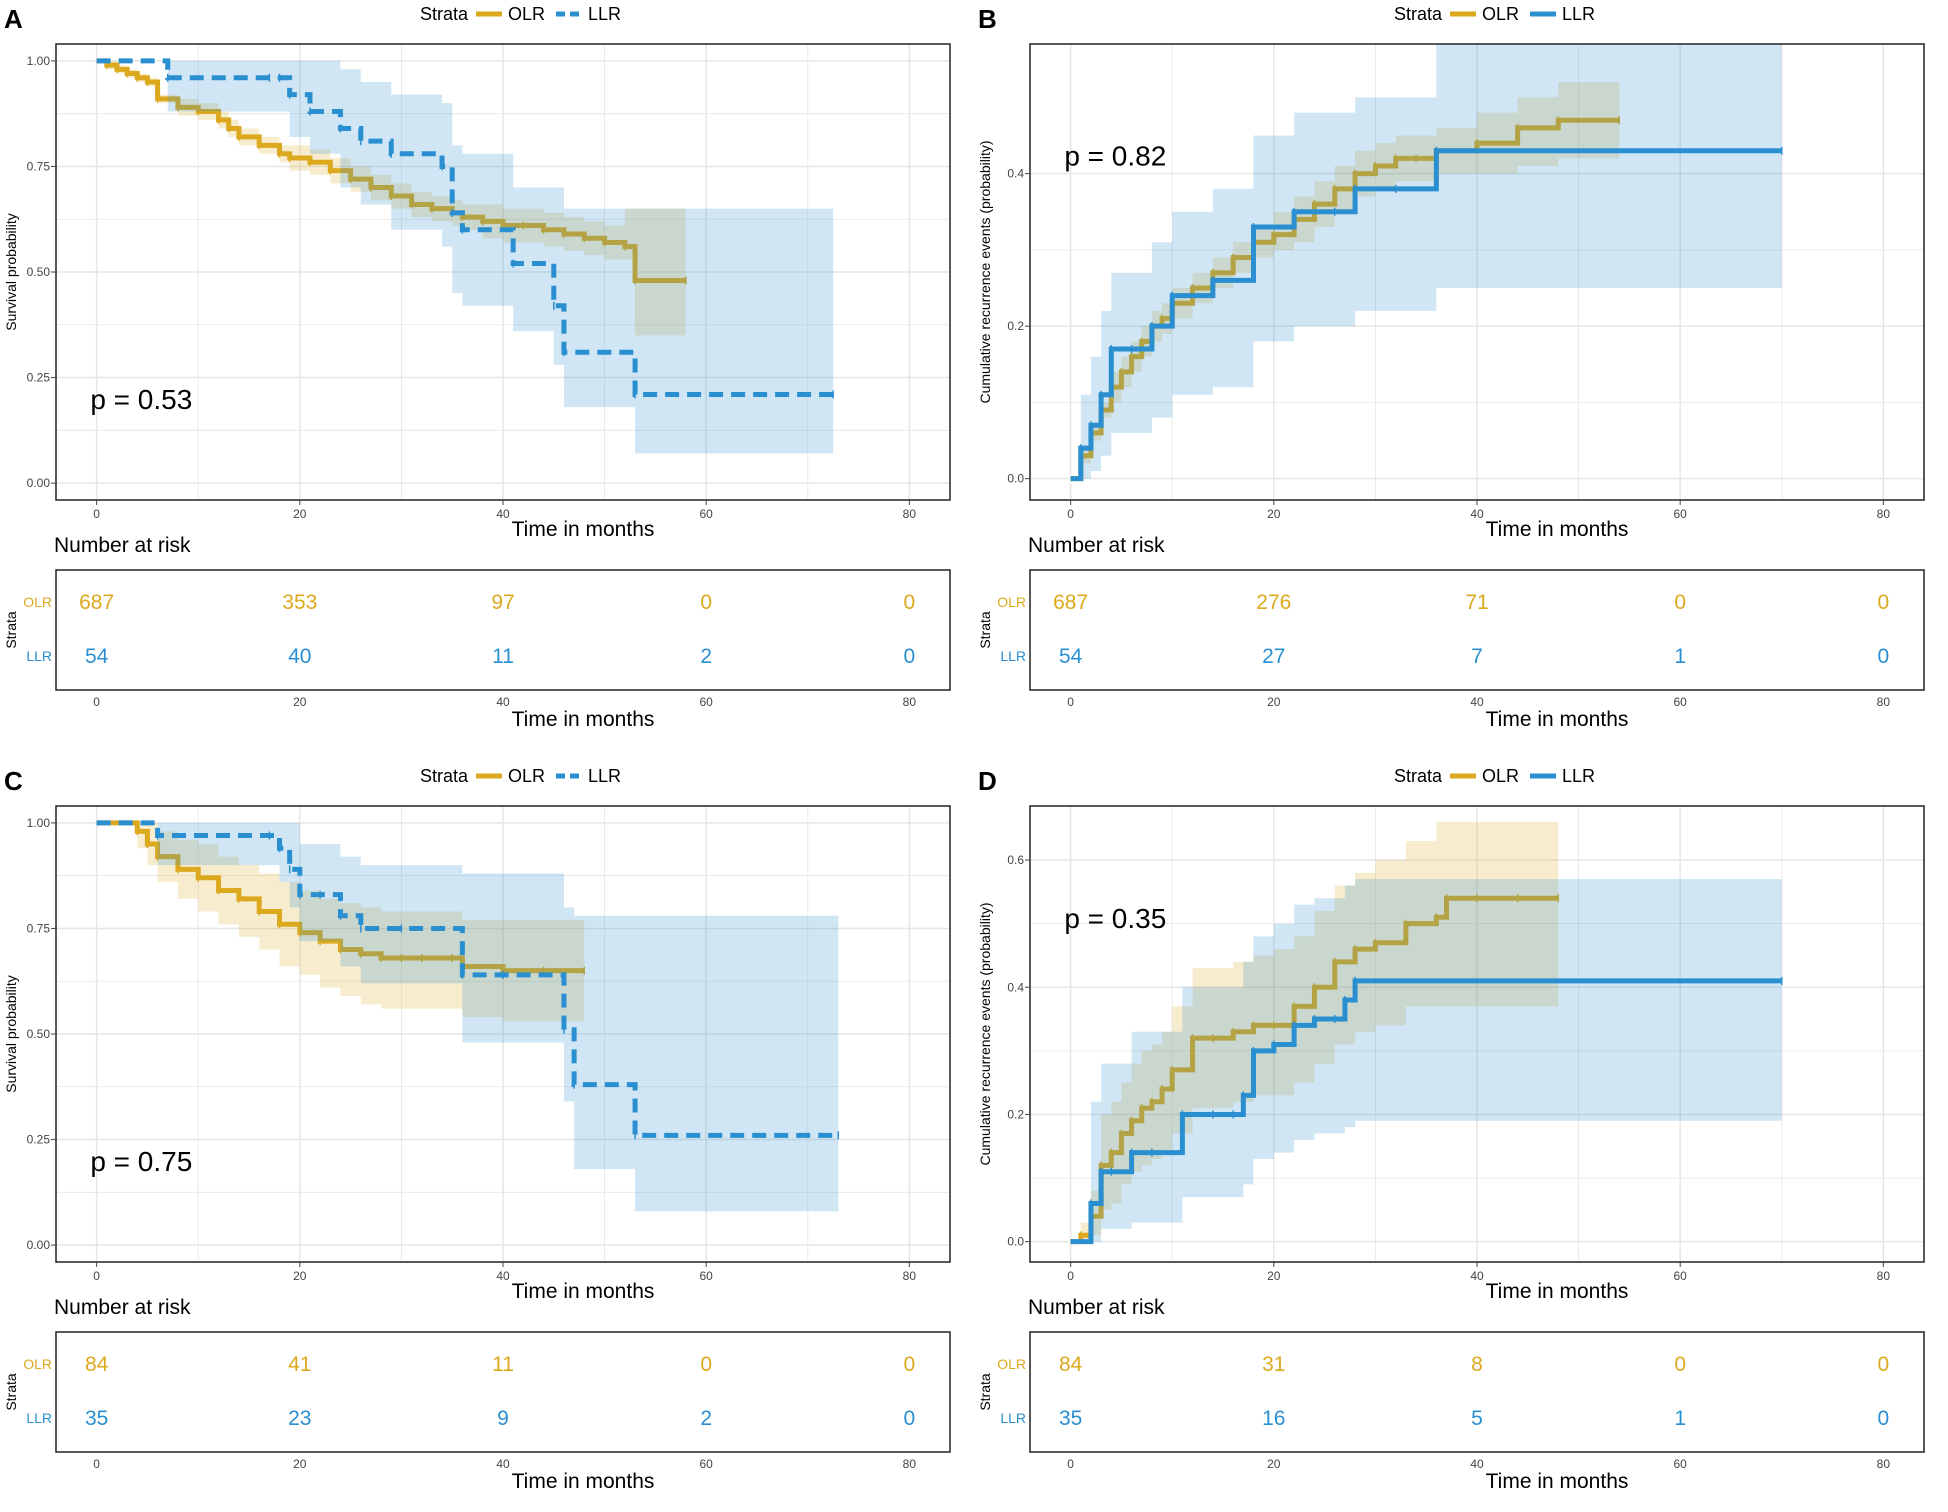  What do you see at coordinates (1070, 1418) in the screenshot?
I see `risk-value-llr: 35` at bounding box center [1070, 1418].